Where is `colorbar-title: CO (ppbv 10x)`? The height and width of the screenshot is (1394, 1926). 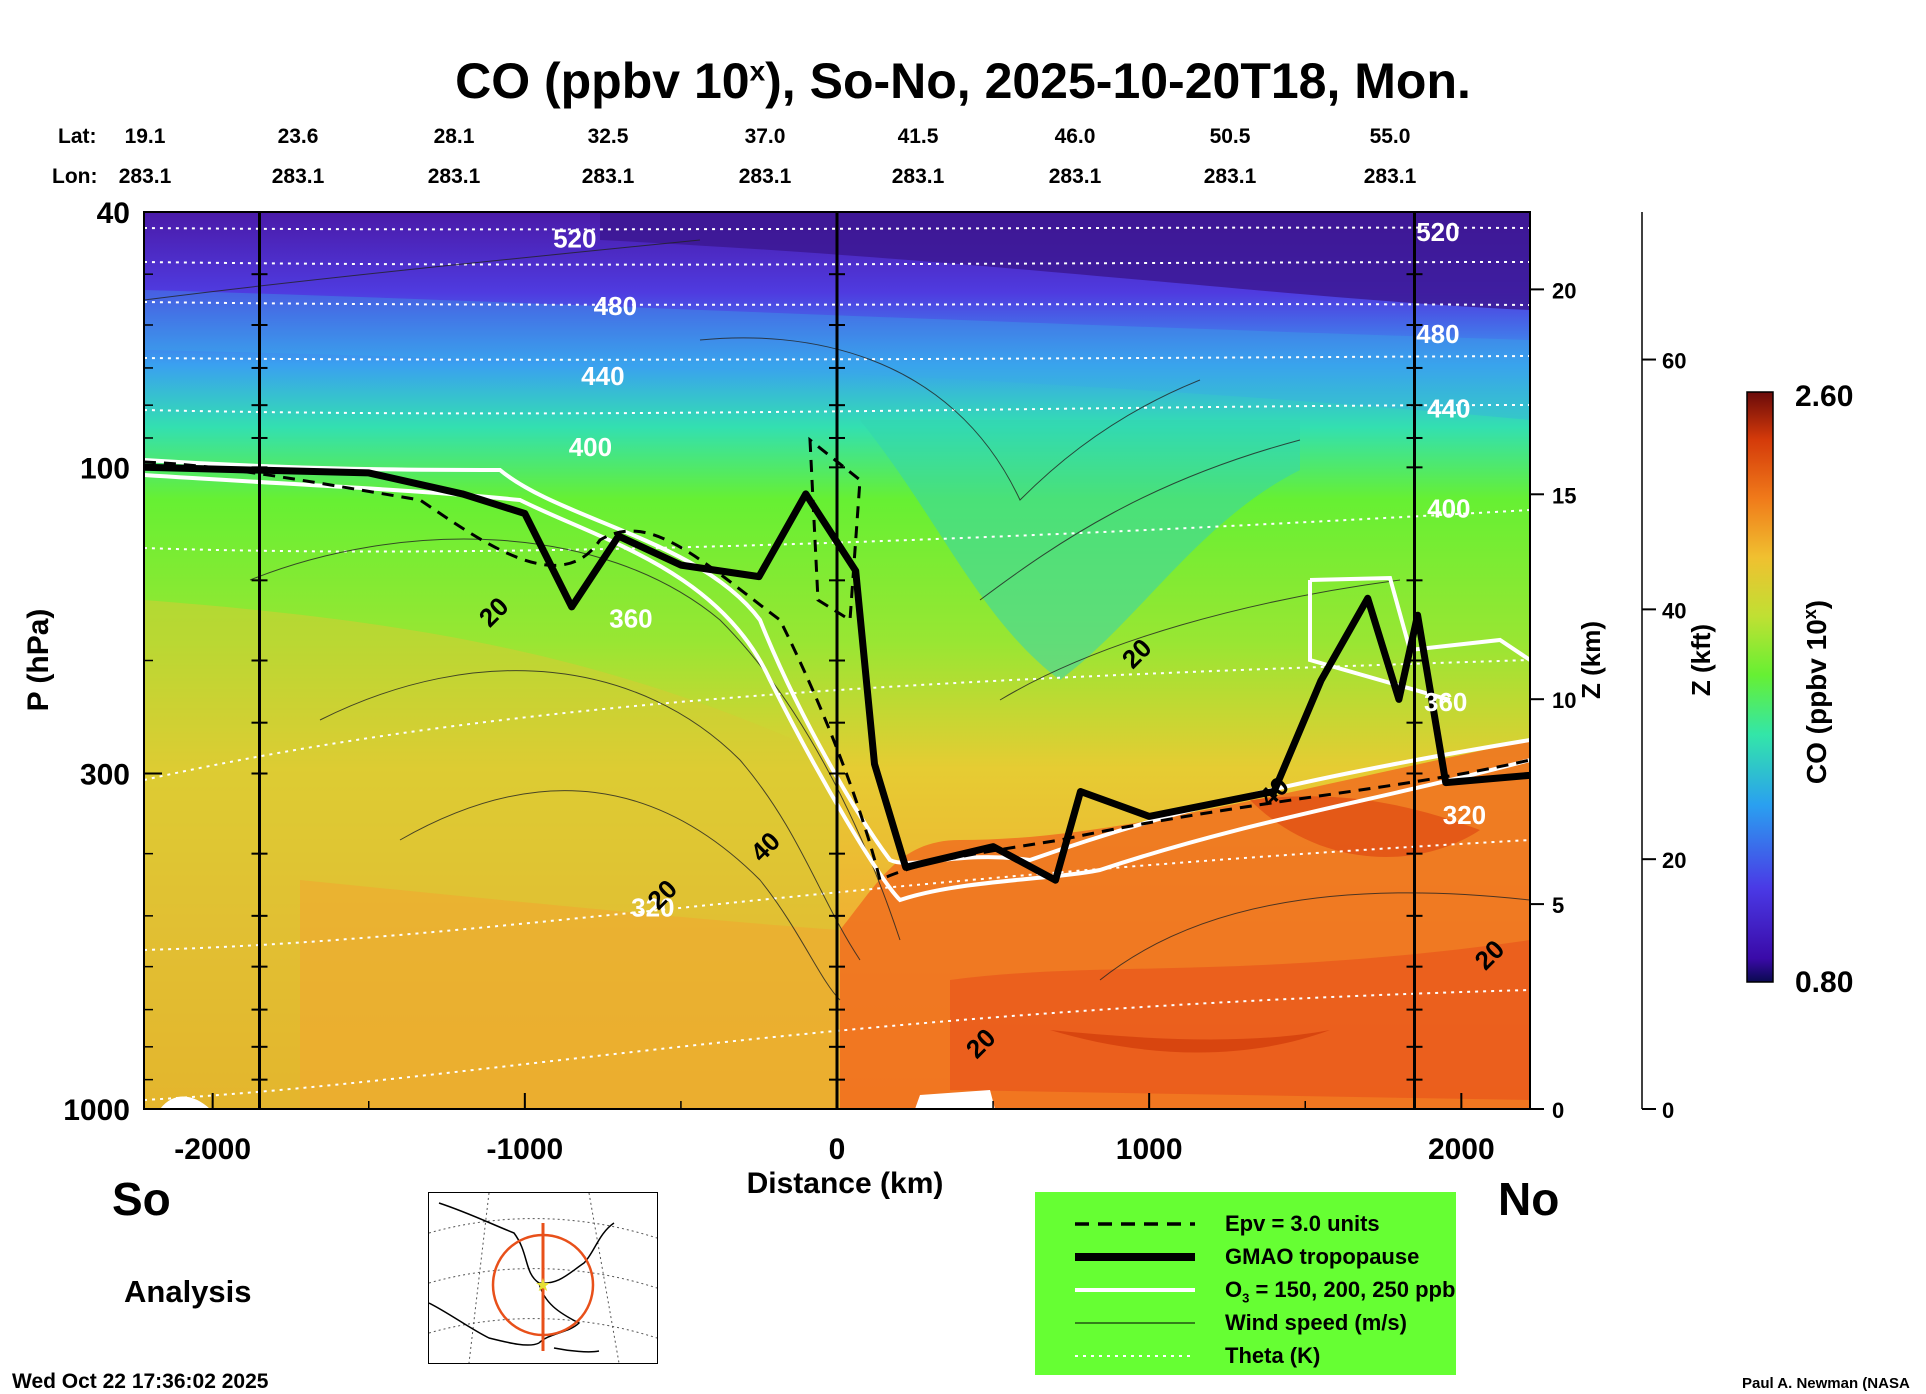
colorbar-title: CO (ppbv 10x) is located at coordinates (1816, 692).